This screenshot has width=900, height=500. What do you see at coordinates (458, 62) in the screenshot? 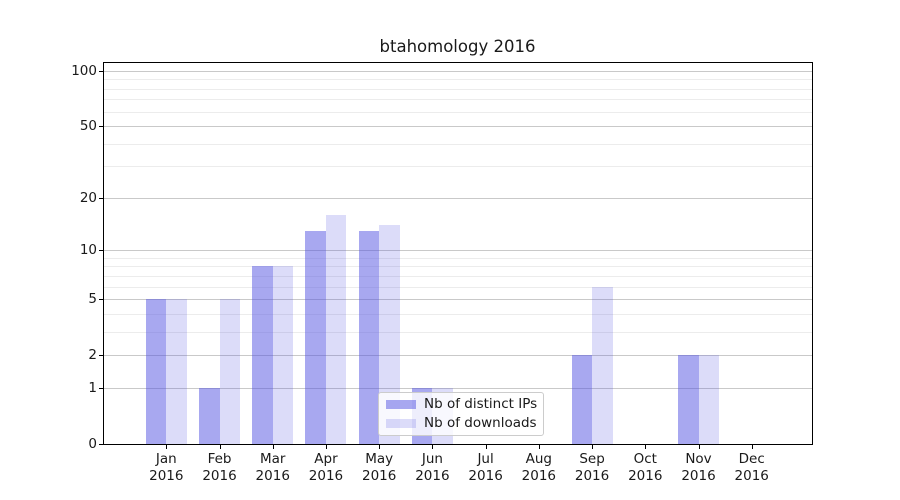
I see `plot-spine-top` at bounding box center [458, 62].